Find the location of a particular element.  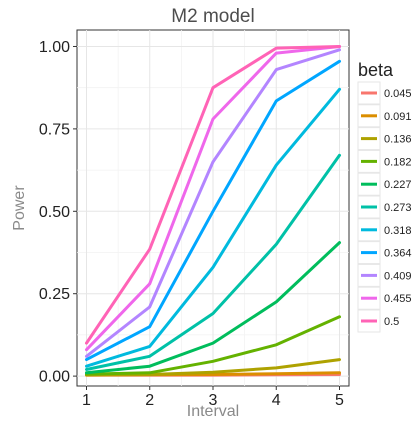

series-line-0.182 is located at coordinates (213, 345).